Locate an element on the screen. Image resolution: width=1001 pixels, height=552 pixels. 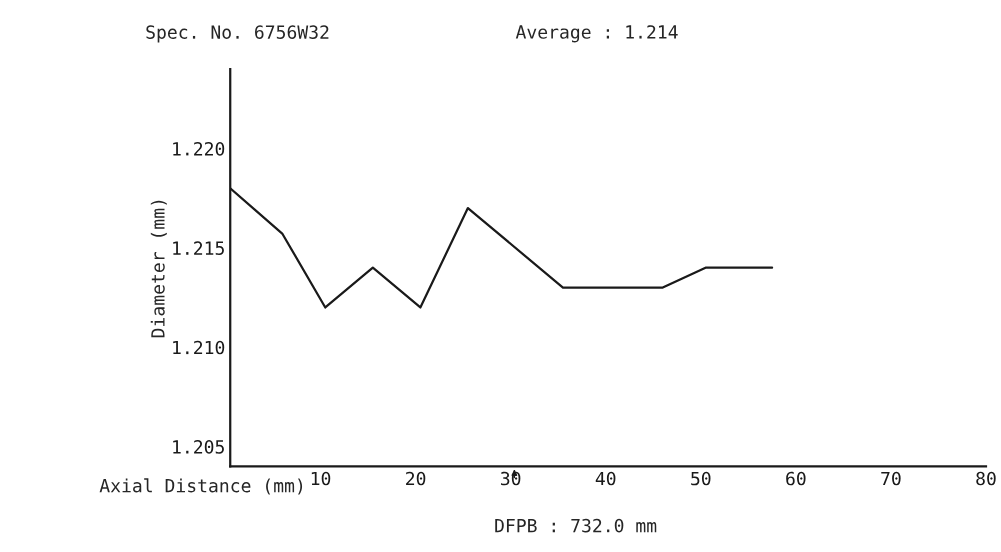
chart-subtitle: Average : 1.214 is located at coordinates (596, 34).